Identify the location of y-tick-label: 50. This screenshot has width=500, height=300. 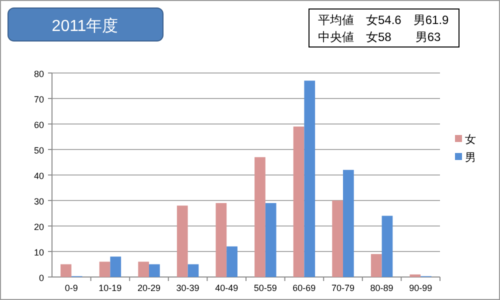
(39, 151).